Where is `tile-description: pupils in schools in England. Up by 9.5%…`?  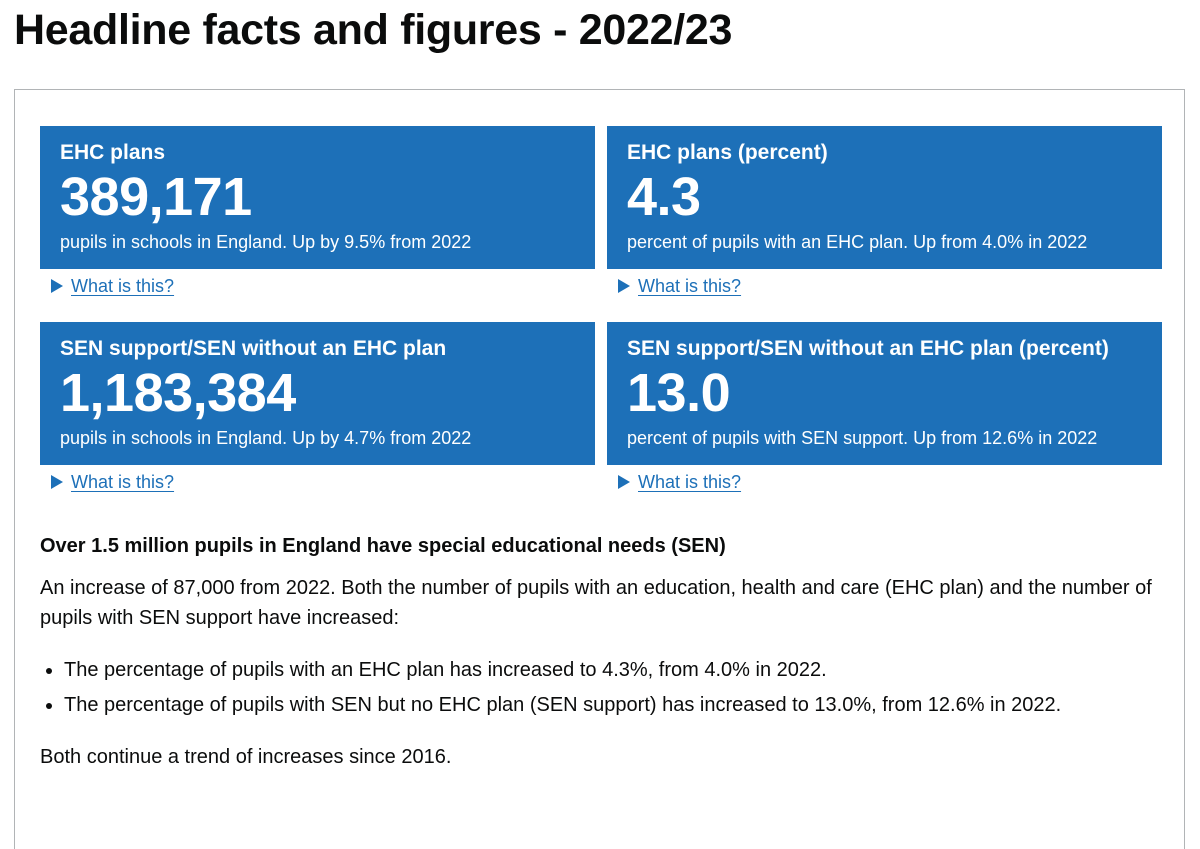
tile-description: pupils in schools in England. Up by 9.5%… is located at coordinates (266, 242).